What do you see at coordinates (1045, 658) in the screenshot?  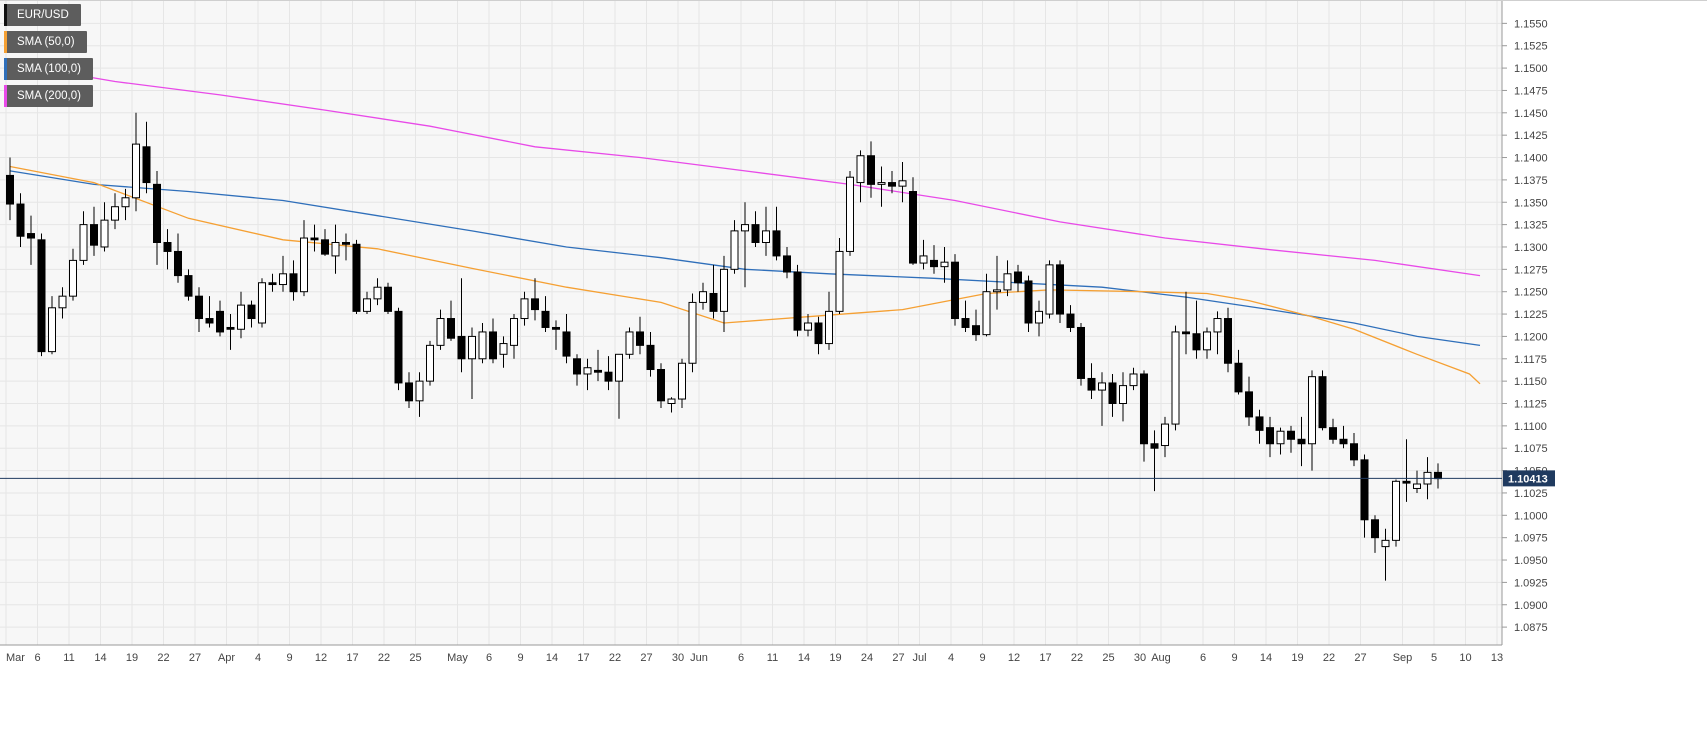 I see `x-tick-label: 17` at bounding box center [1045, 658].